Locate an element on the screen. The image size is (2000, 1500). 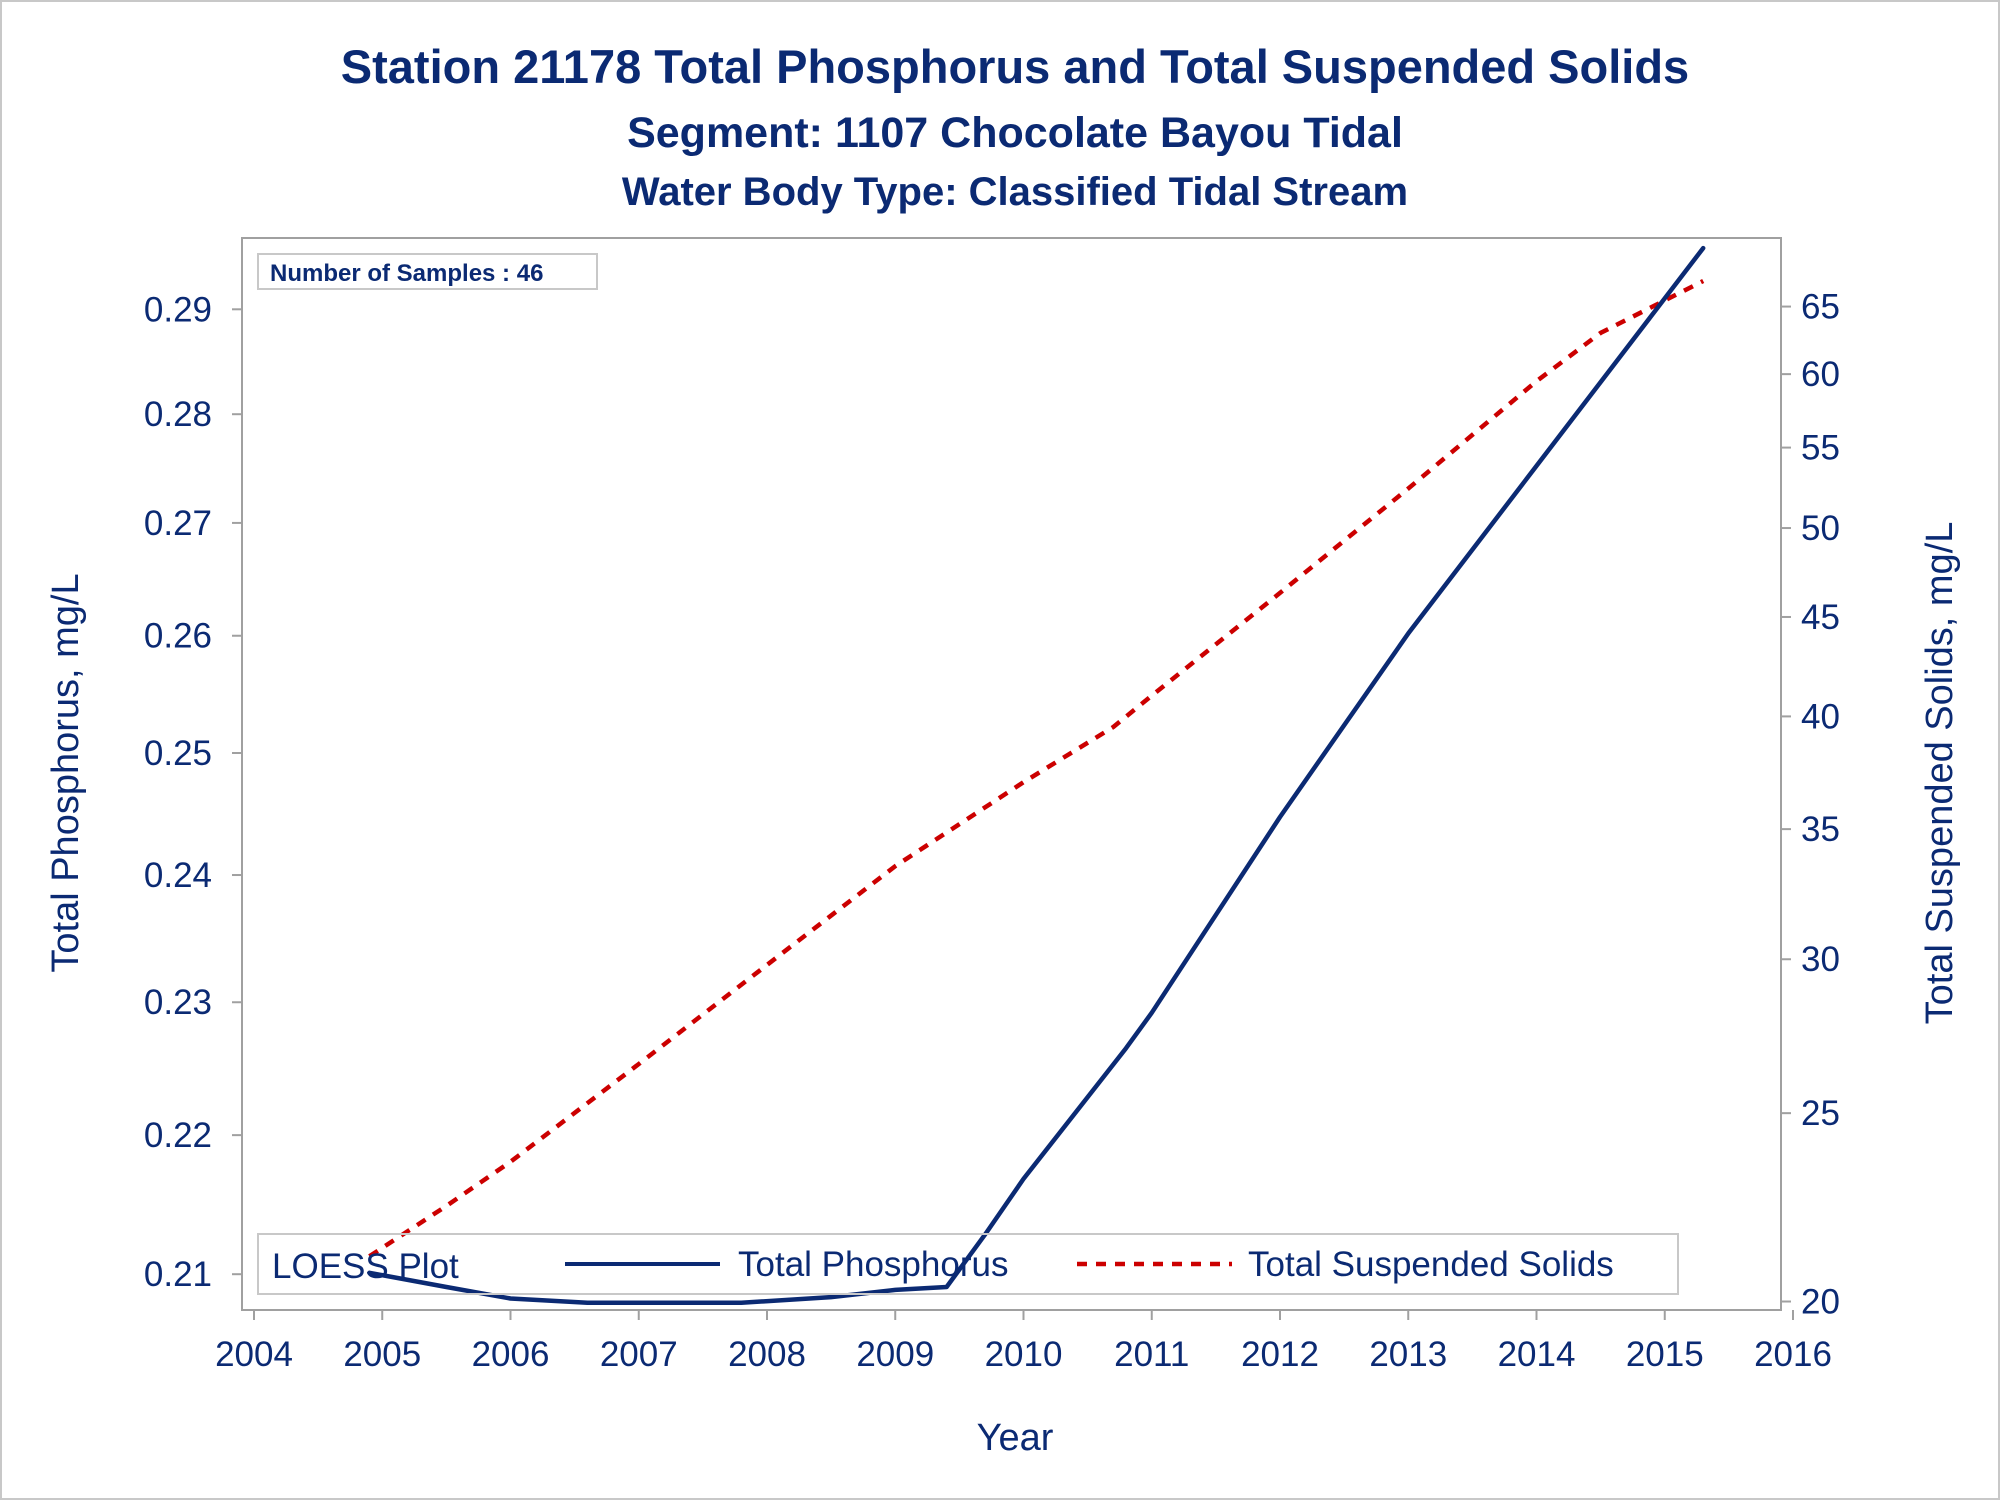
y-axis-right: 20 25 30 35 40 45 50 55 60 65 is located at coordinates (1810, 805).